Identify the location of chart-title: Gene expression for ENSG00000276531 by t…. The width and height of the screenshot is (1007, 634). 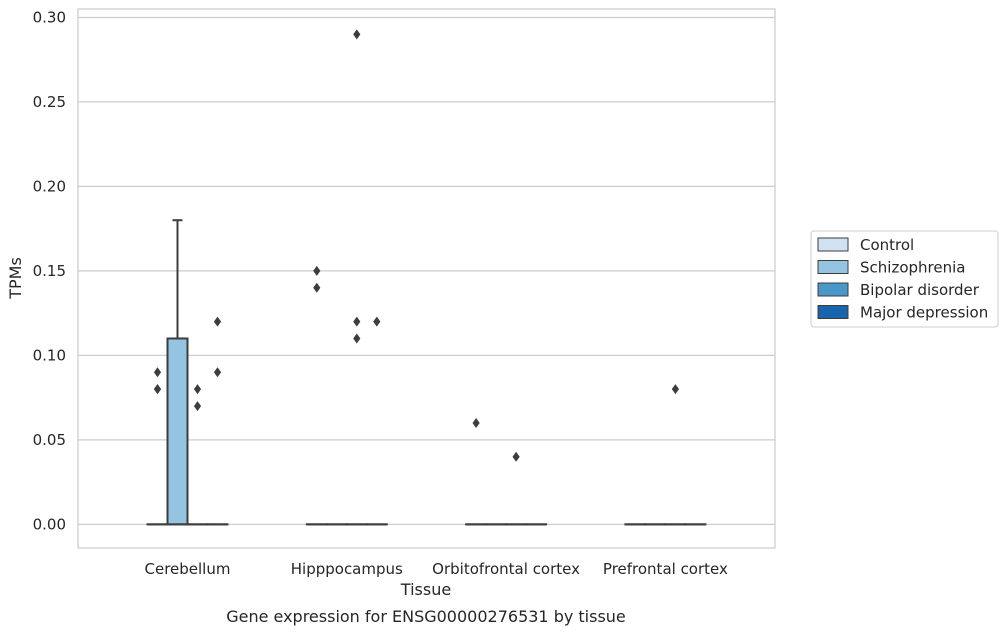
(426, 616).